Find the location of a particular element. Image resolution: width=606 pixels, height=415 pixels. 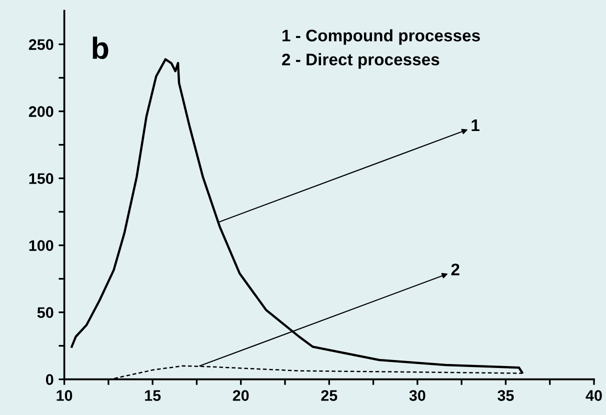

x-tick-label: 25 is located at coordinates (329, 395).